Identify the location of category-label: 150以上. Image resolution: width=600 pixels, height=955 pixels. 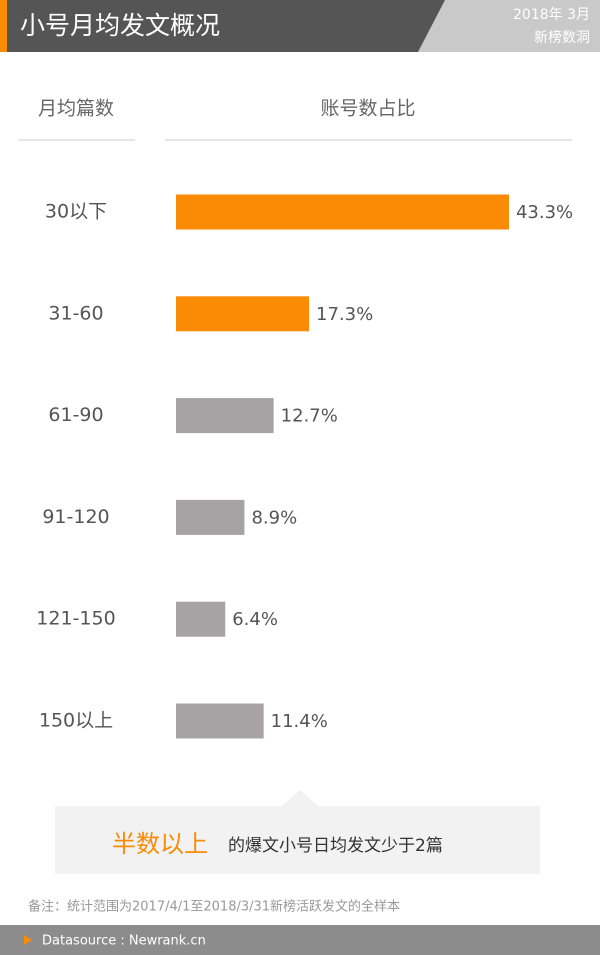
(76, 721).